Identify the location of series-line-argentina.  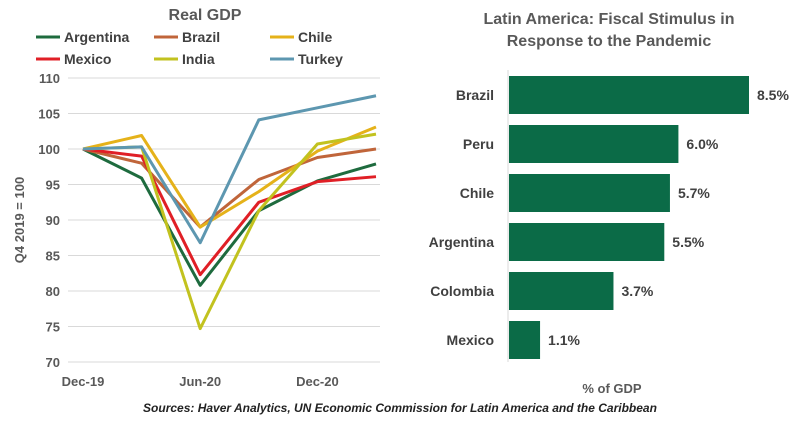
(229, 217).